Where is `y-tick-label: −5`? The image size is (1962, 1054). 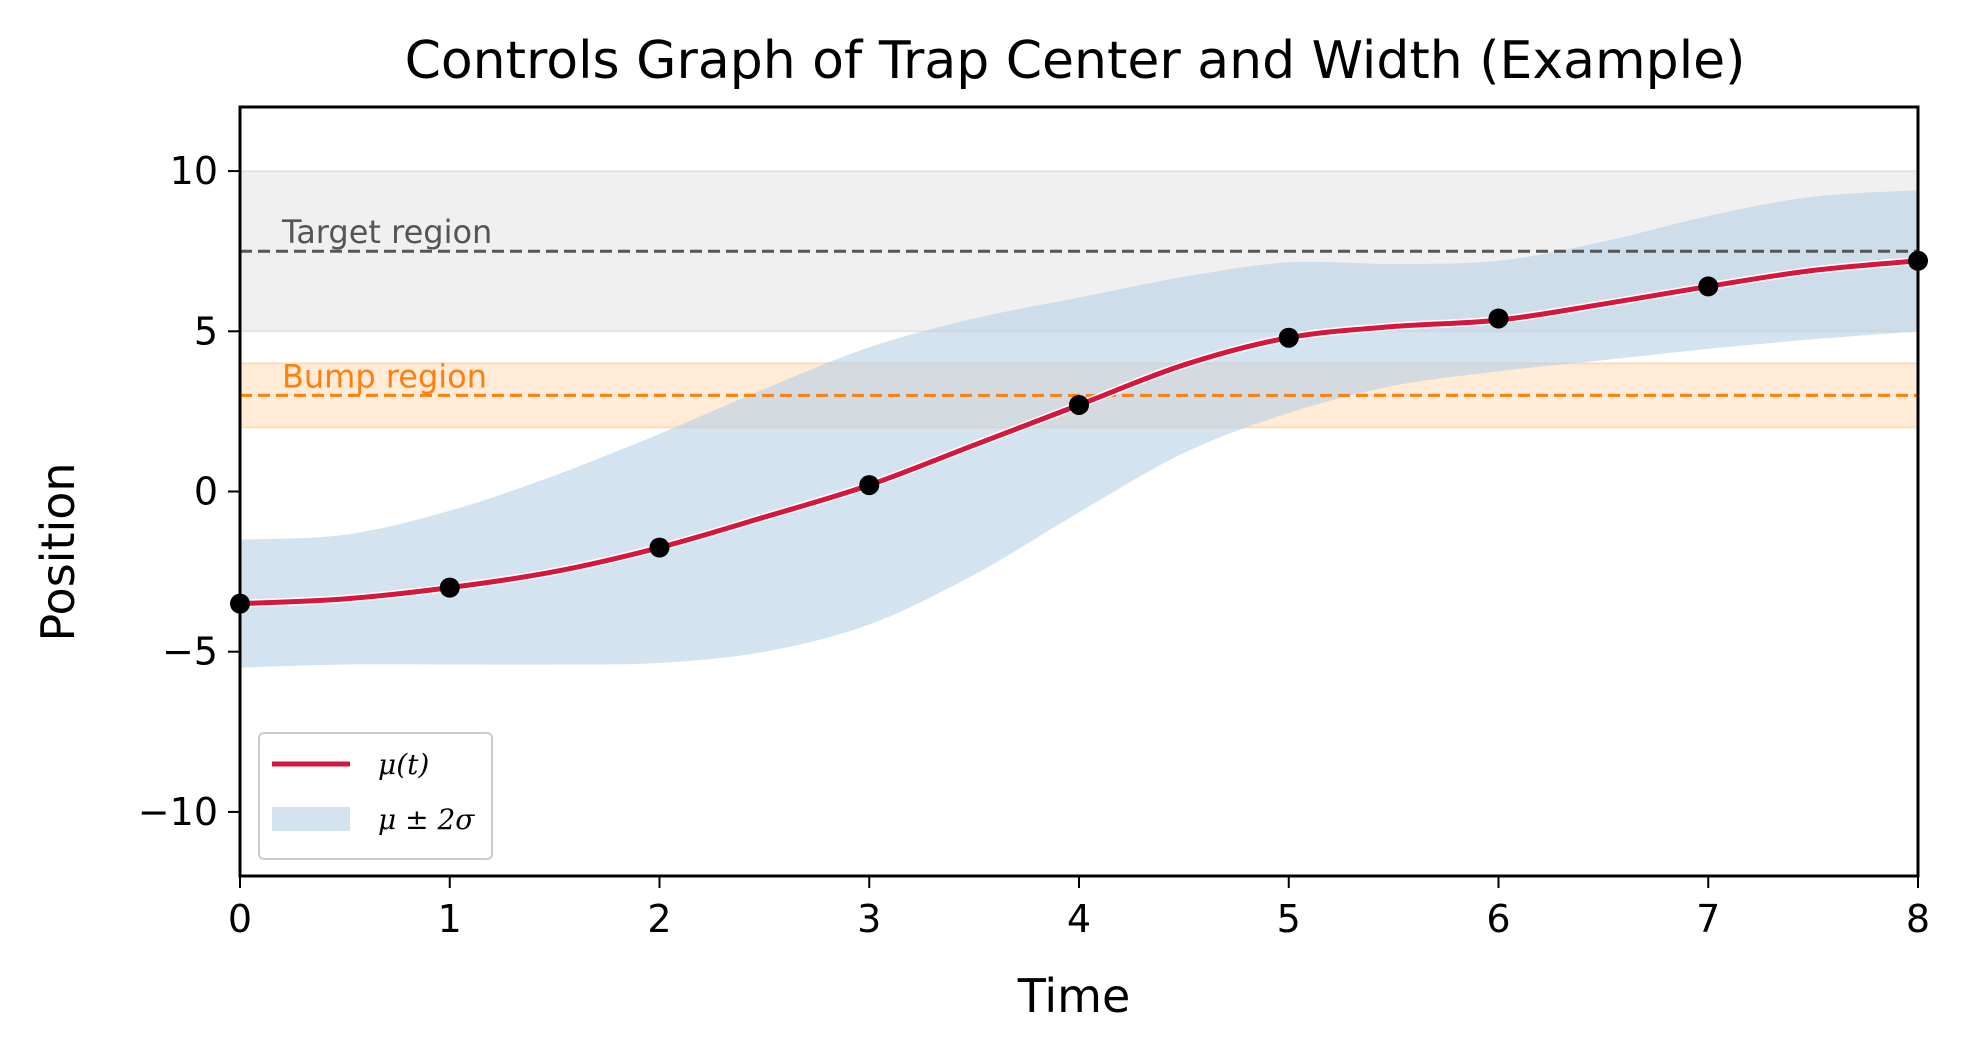 y-tick-label: −5 is located at coordinates (190, 652).